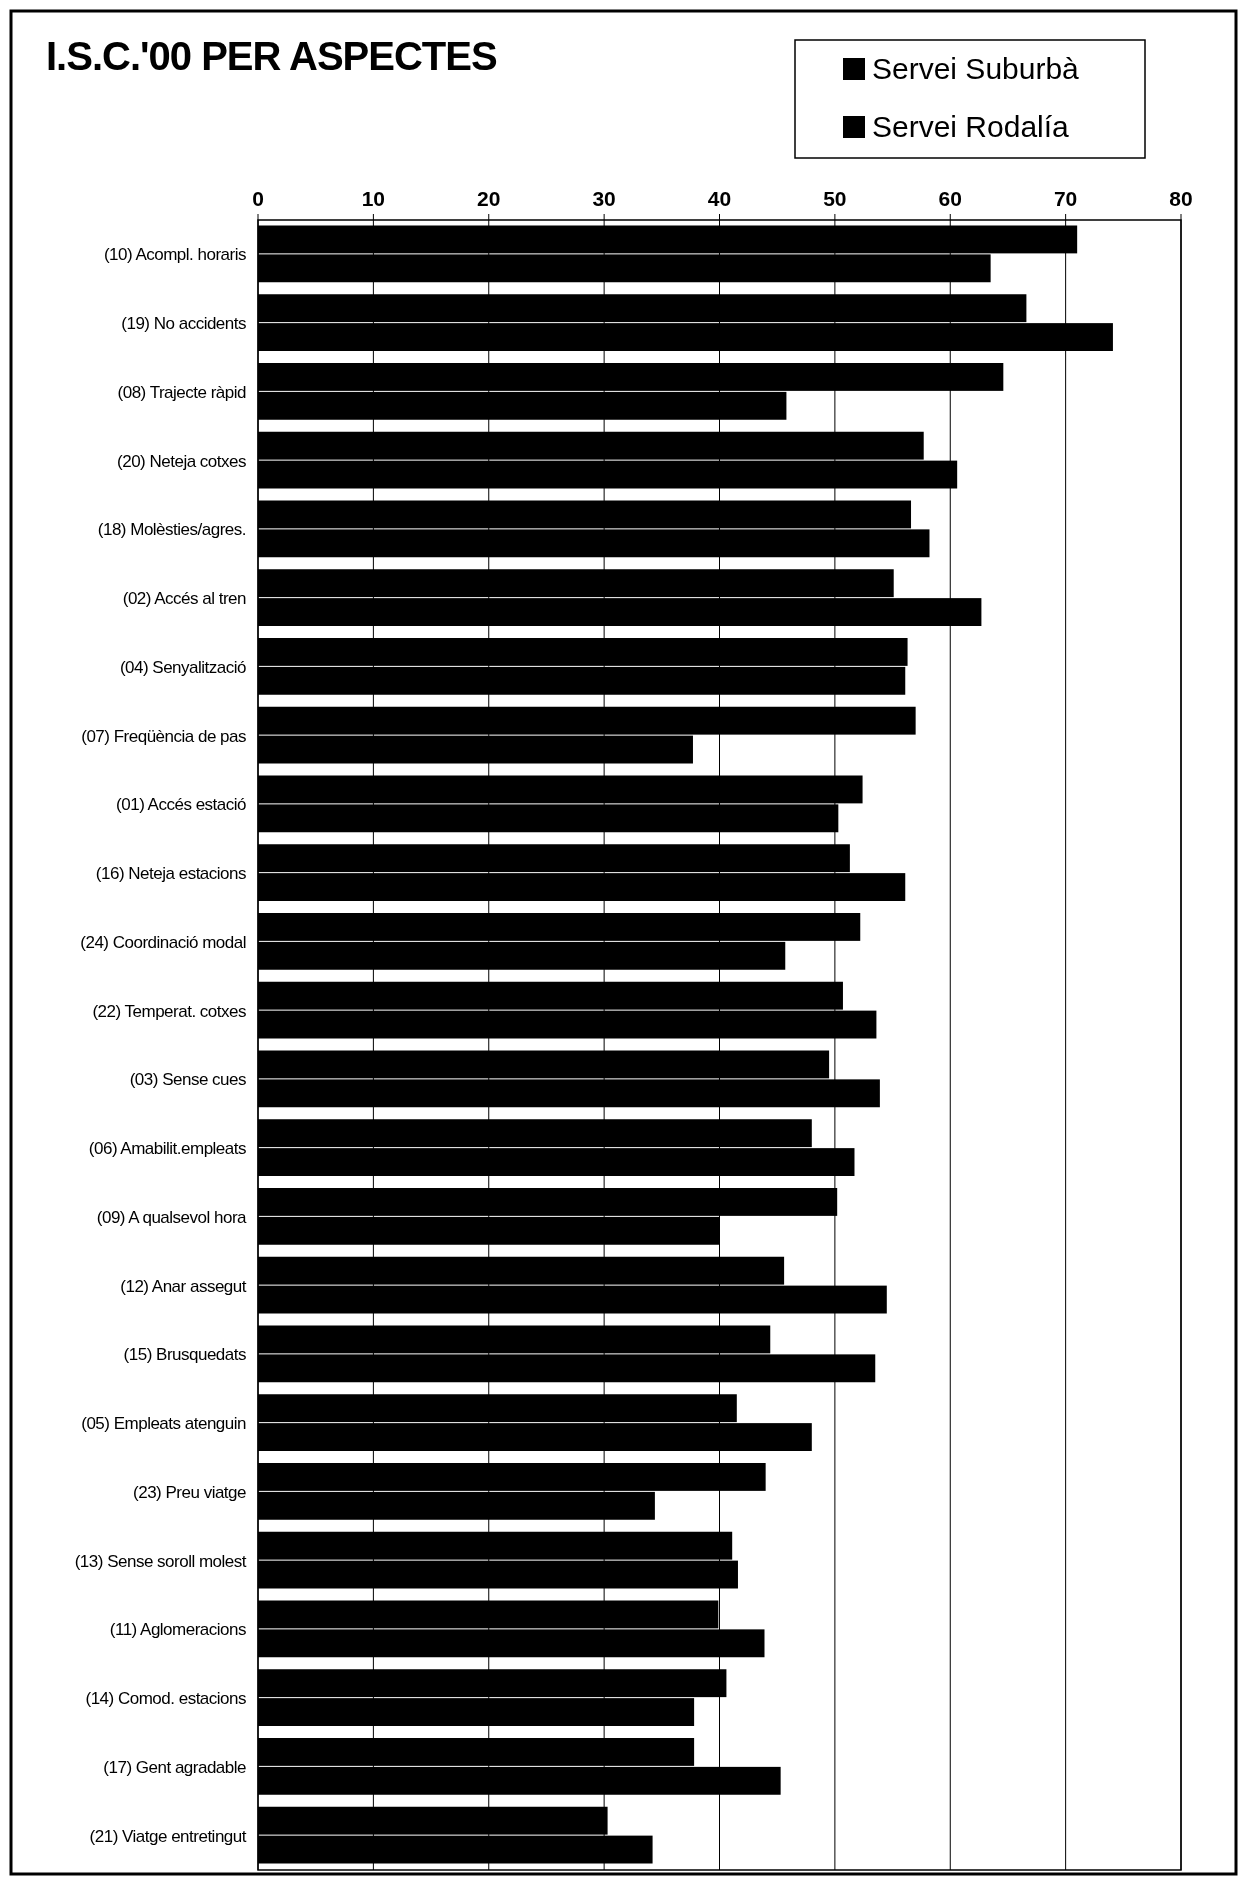  I want to click on y-tick-label: (02) Accés al tren, so click(184, 599).